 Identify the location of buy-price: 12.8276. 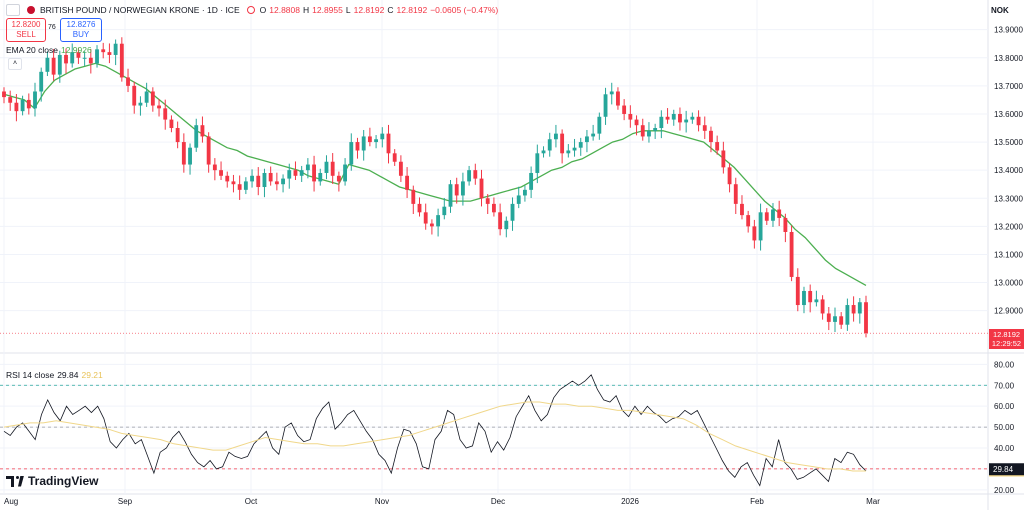
(81, 24).